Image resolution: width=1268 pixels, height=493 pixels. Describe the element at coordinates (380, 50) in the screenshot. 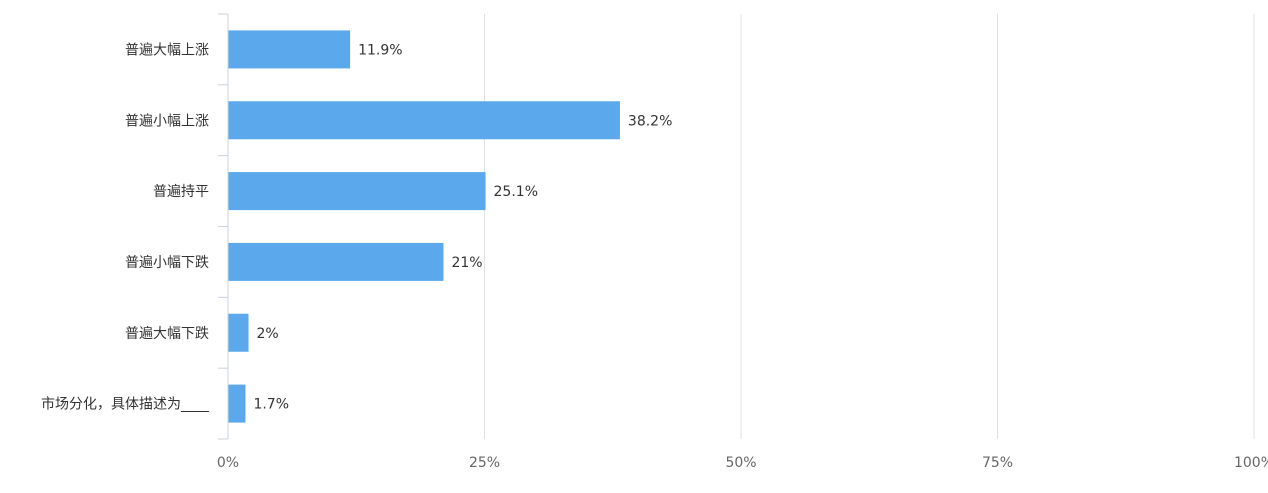

I see `data-label: 11.9%` at that location.